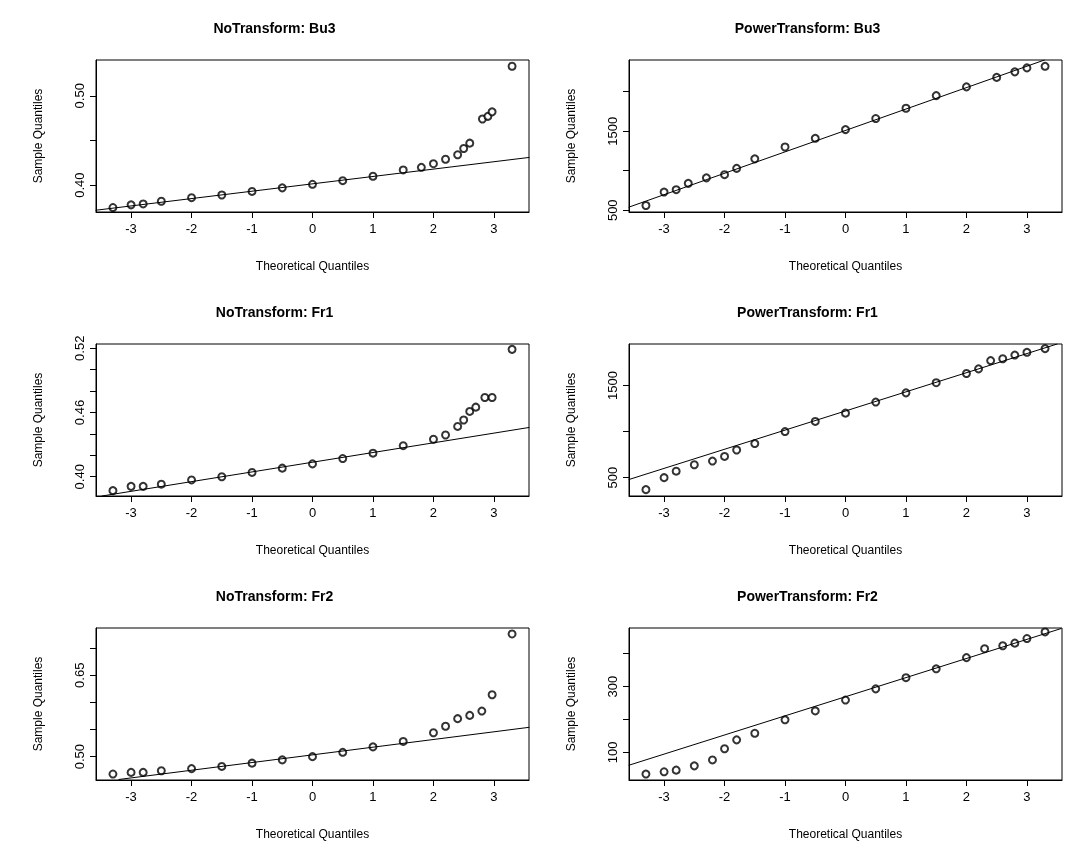  What do you see at coordinates (807, 28) in the screenshot?
I see `chart-title: PowerTransform: Bu3` at bounding box center [807, 28].